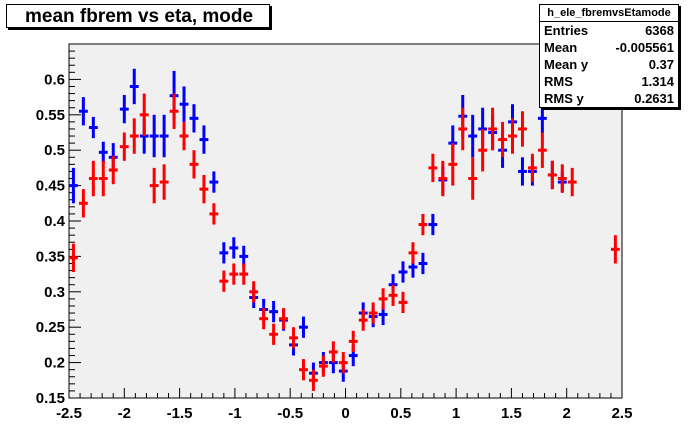  Describe the element at coordinates (609, 81) in the screenshot. I see `stats-row-rms: RMS 1.314` at that location.